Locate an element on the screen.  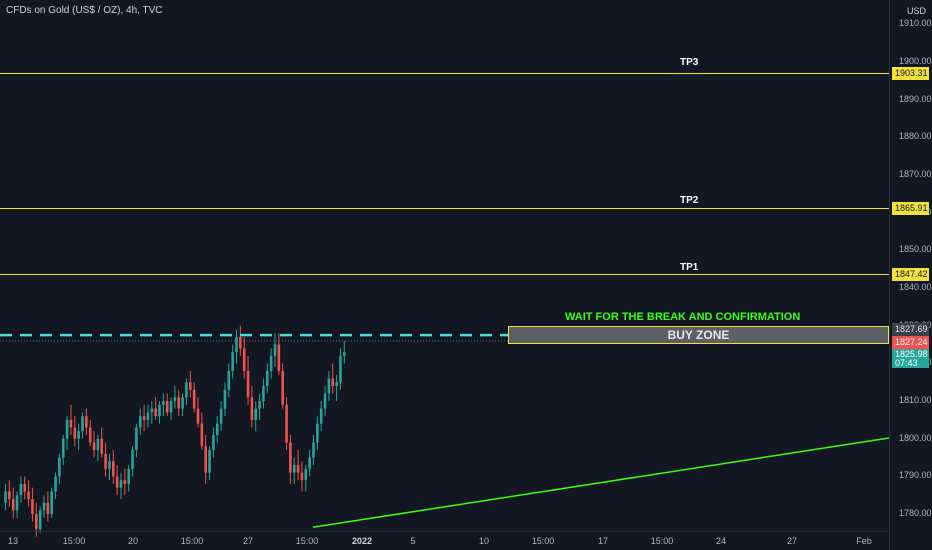
time-tick-label: 17 is located at coordinates (603, 541).